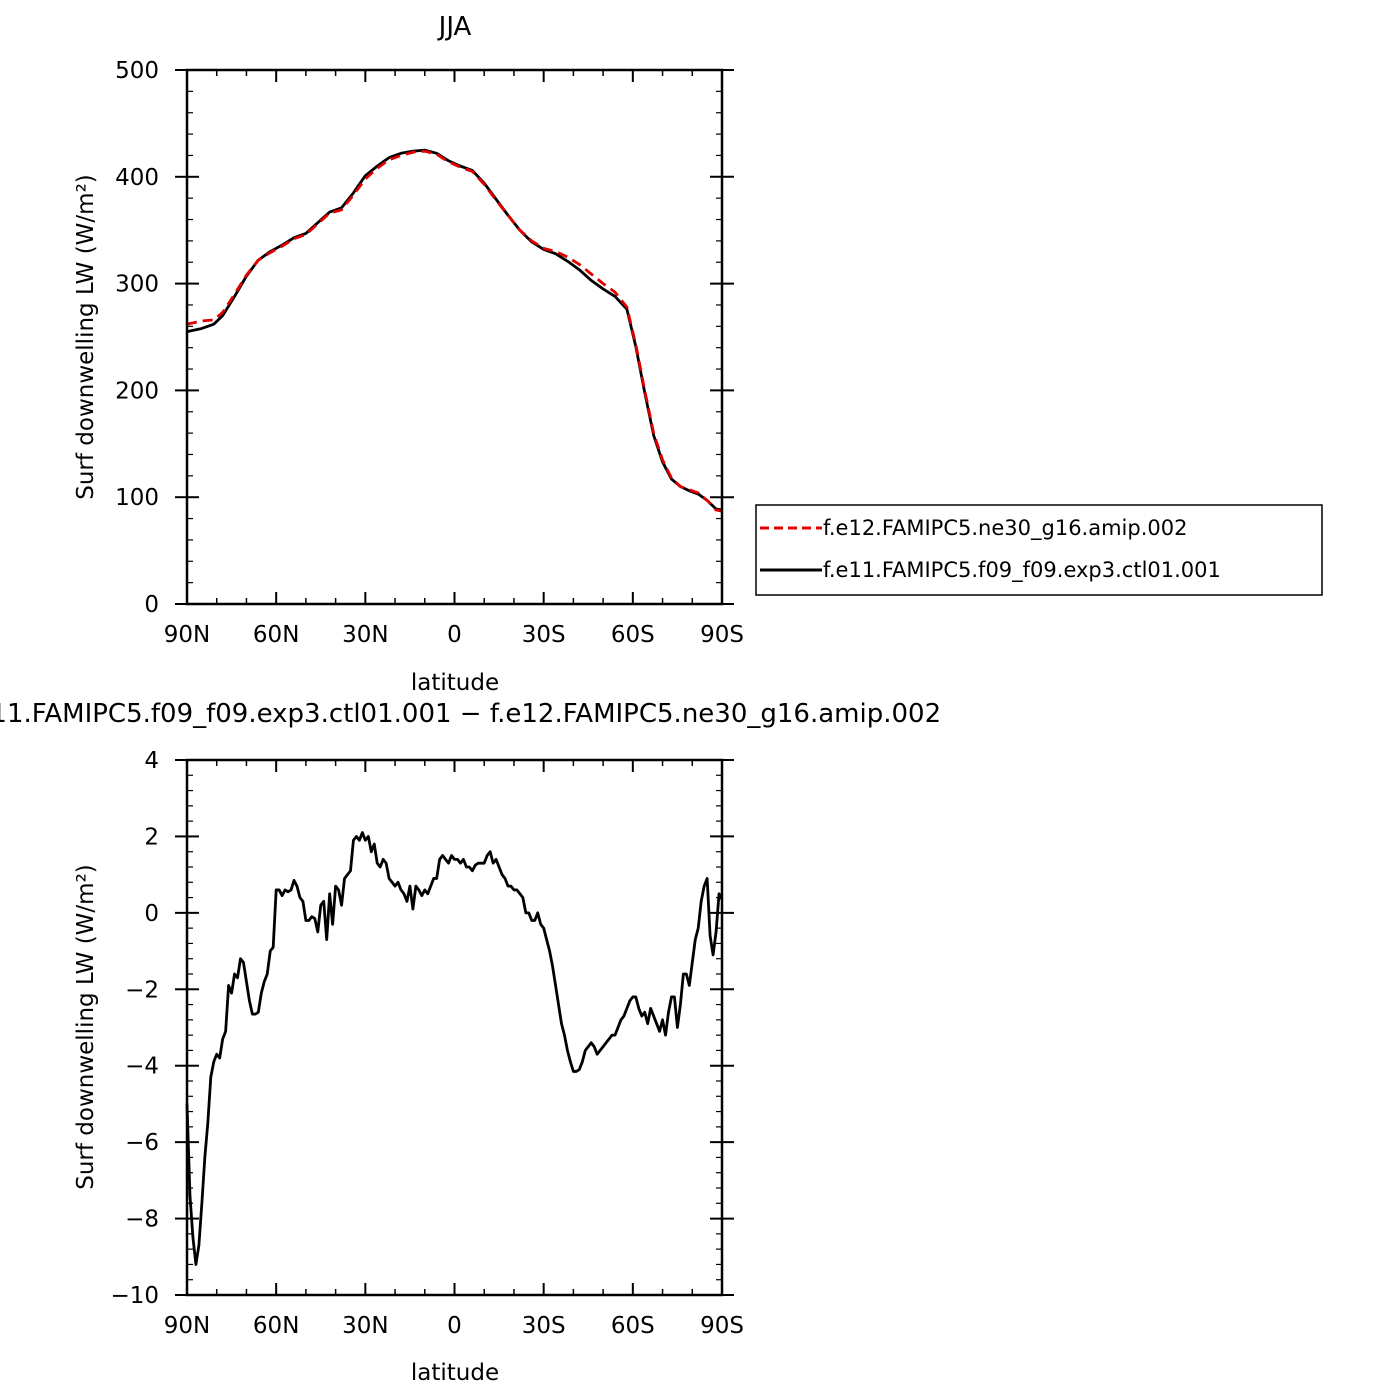  I want to click on top-x-tick-label: 90N, so click(187, 635).